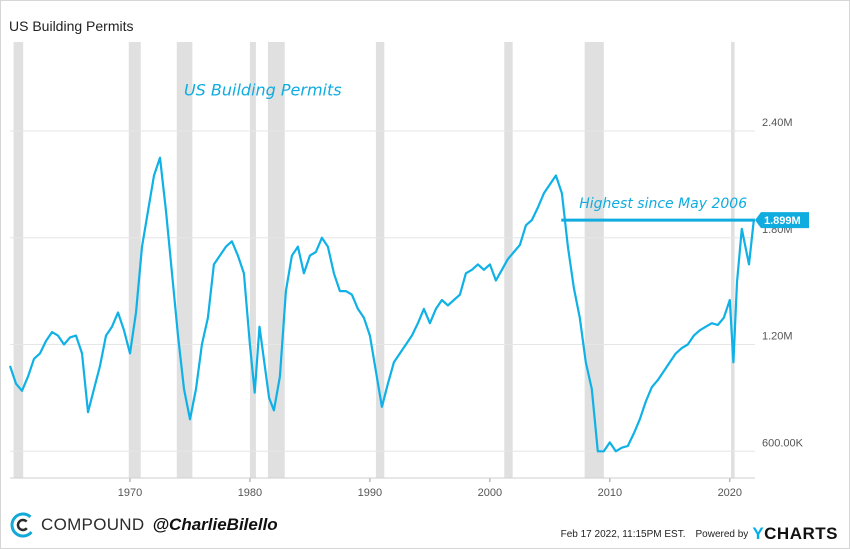 The width and height of the screenshot is (850, 549). What do you see at coordinates (215, 524) in the screenshot?
I see `author-handle: @CharlieBilello` at bounding box center [215, 524].